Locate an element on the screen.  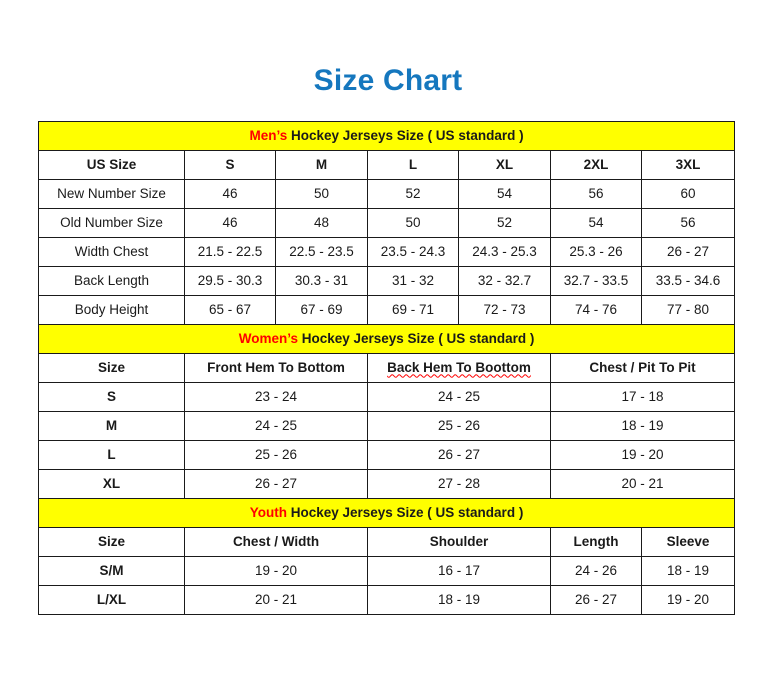
cell-womens-1-2: 18 - 19 is located at coordinates (642, 426).